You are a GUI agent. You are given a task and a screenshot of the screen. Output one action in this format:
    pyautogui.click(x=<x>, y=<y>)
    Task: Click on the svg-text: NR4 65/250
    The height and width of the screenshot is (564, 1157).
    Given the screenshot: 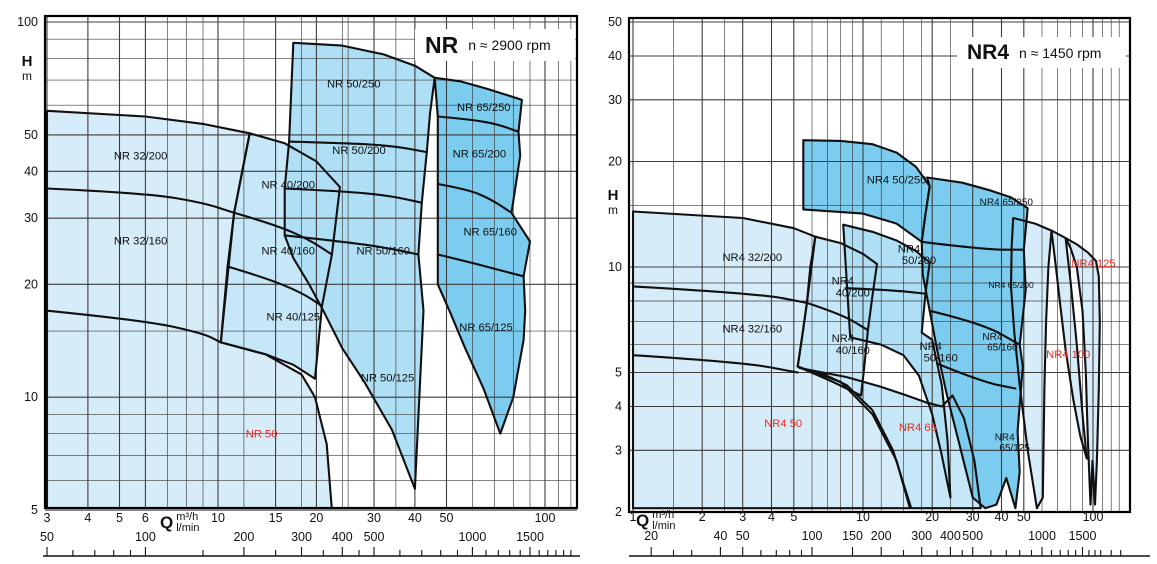 What is the action you would take?
    pyautogui.click(x=1007, y=202)
    